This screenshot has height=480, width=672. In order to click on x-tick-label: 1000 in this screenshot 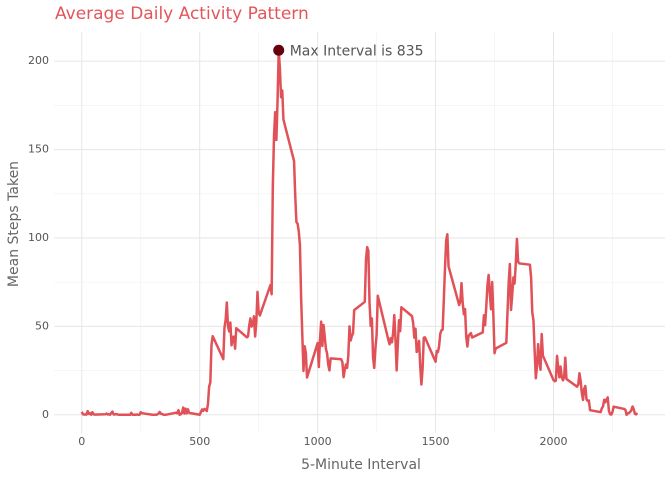, I will do `click(318, 441)`.